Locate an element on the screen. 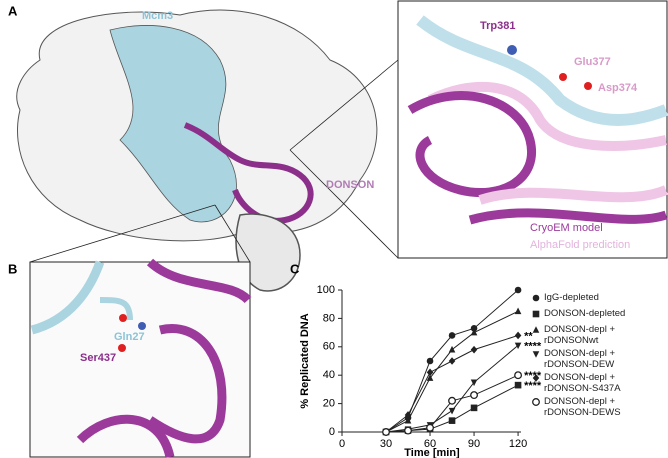  y-tick-label: 40 is located at coordinates (329, 375).